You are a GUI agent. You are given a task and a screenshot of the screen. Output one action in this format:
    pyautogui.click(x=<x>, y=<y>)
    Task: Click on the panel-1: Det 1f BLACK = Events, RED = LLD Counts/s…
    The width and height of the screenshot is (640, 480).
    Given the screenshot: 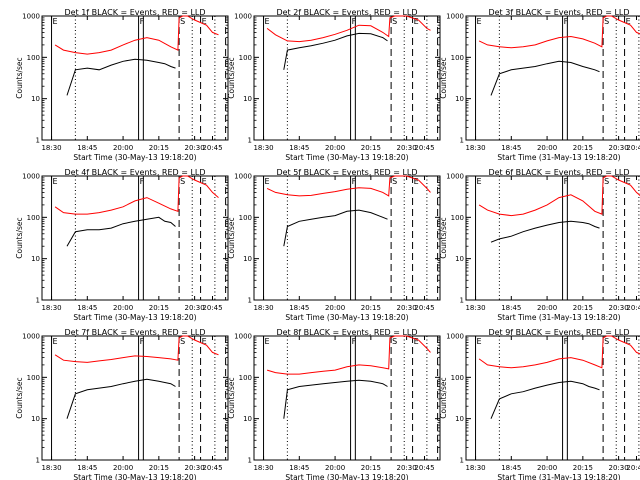 What is the action you would take?
    pyautogui.click(x=122, y=85)
    